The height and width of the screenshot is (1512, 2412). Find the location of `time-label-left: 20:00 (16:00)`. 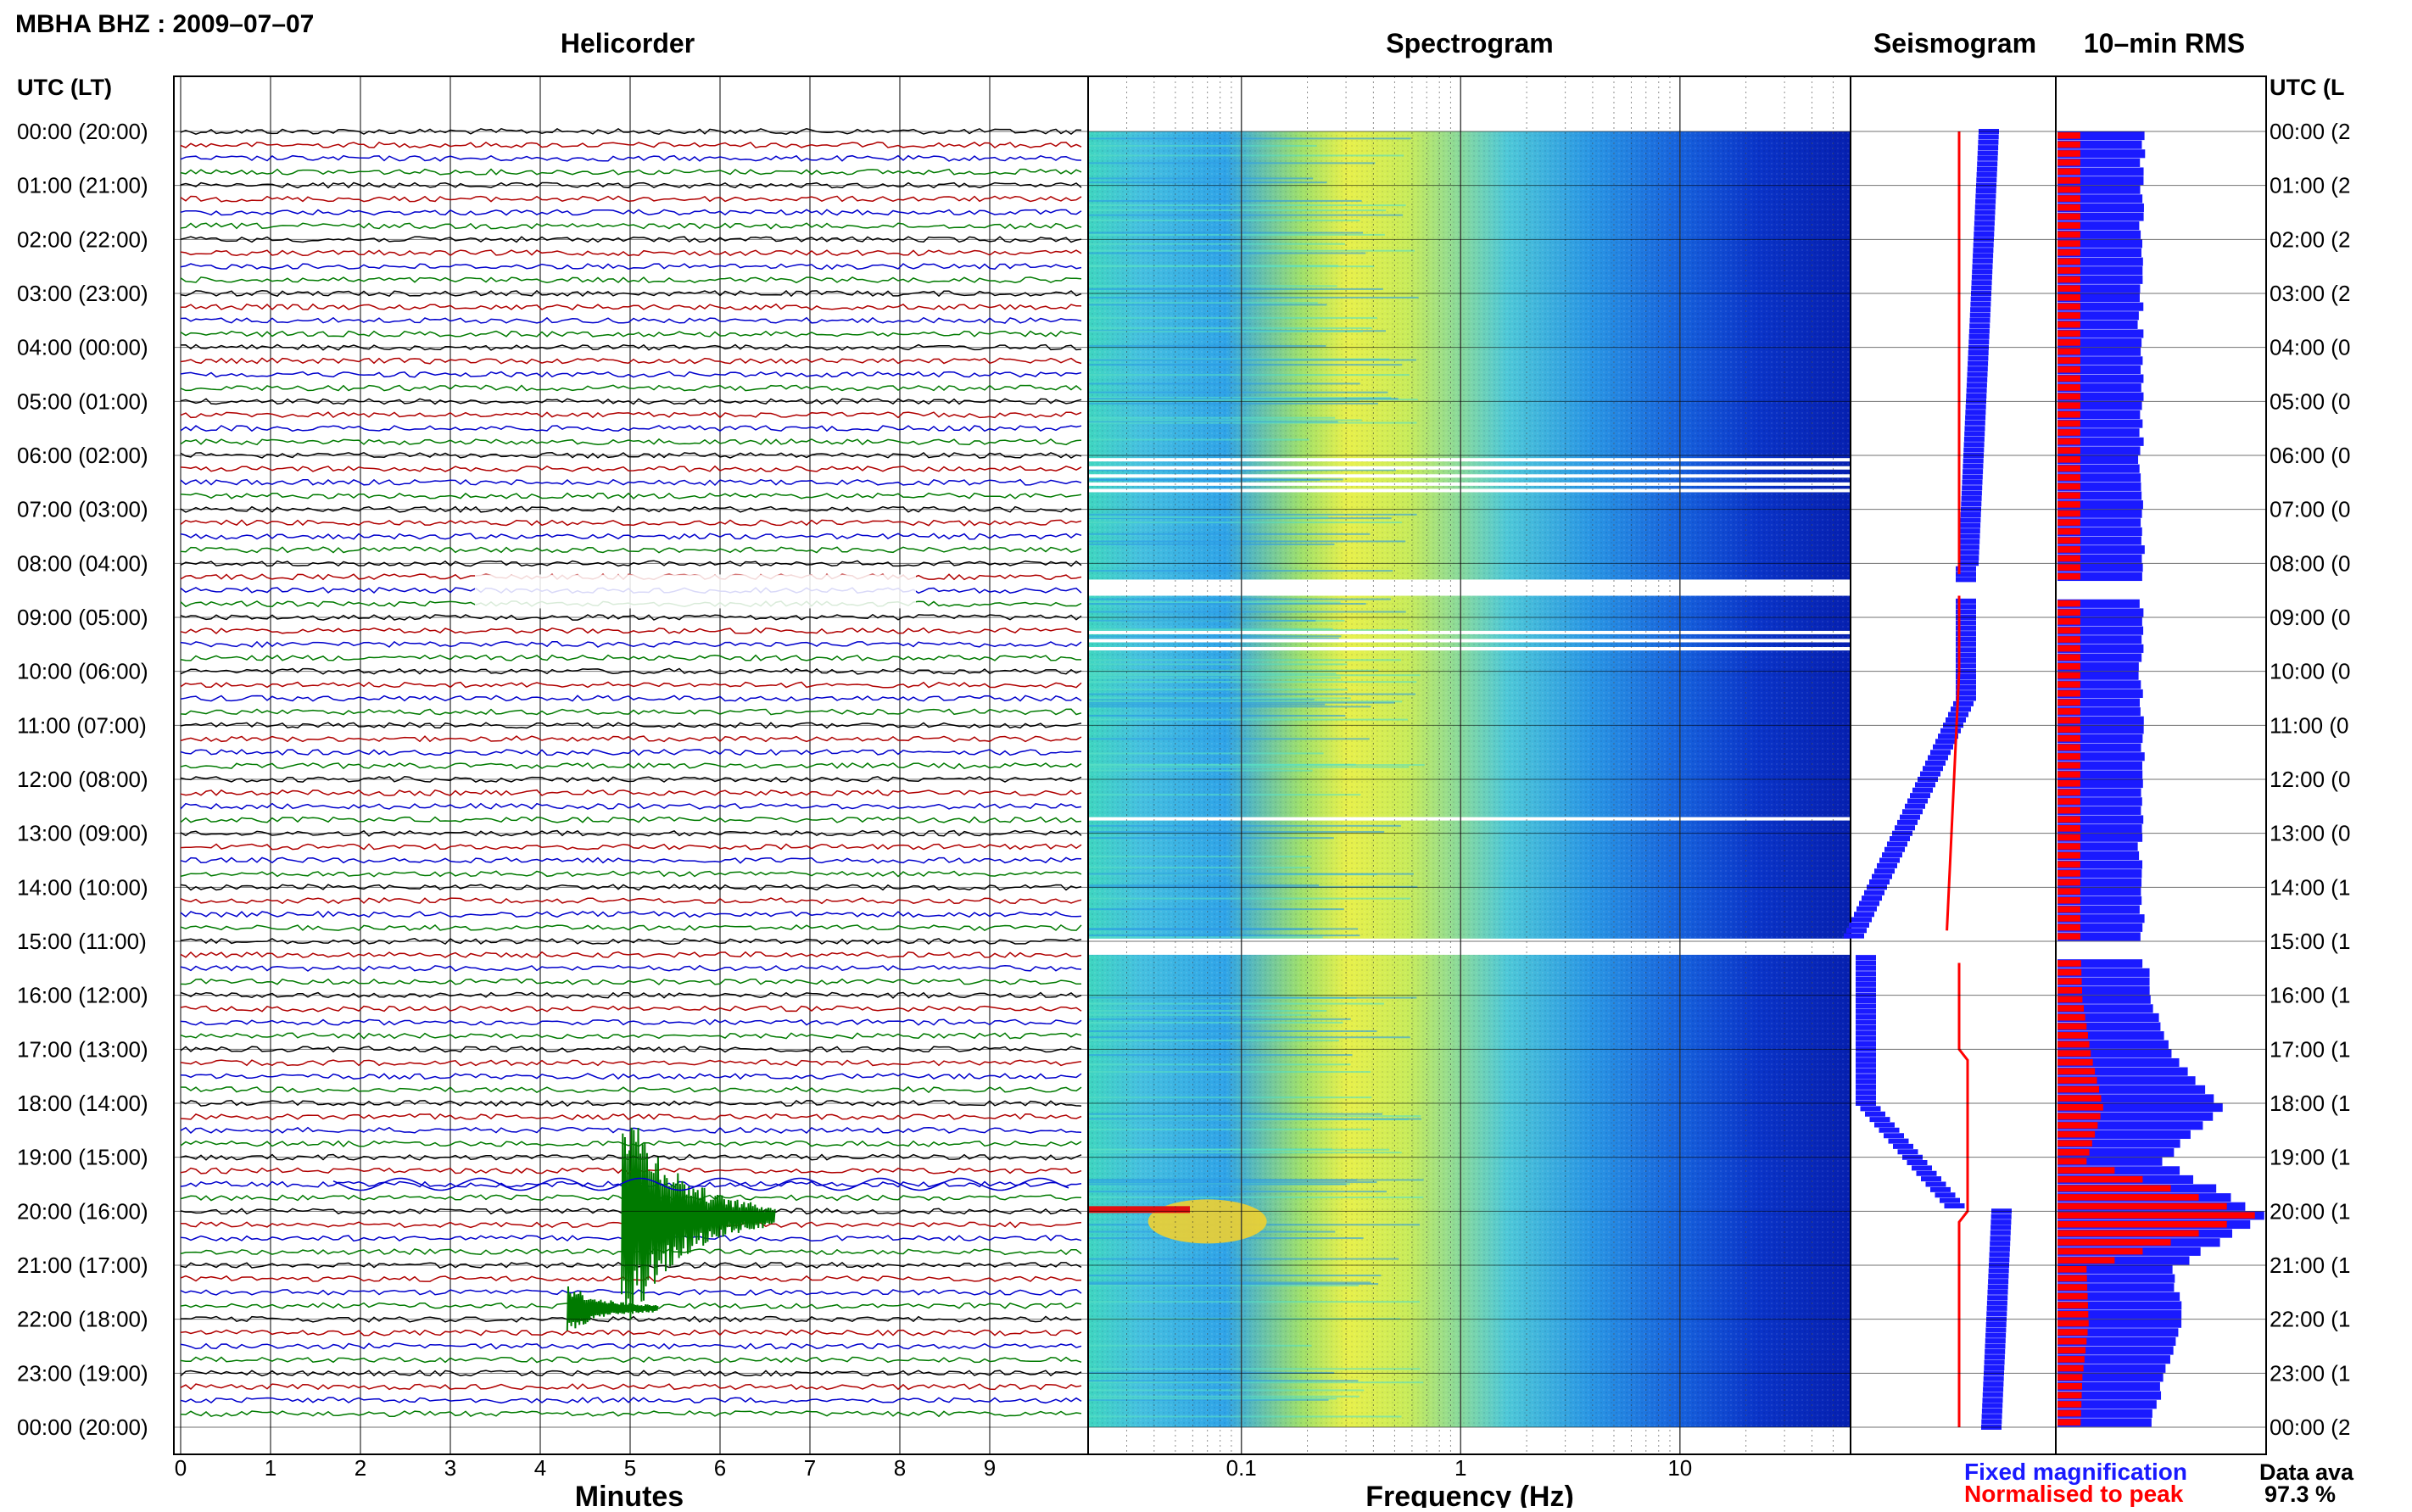

time-label-left: 20:00 (16:00) is located at coordinates (82, 1211).